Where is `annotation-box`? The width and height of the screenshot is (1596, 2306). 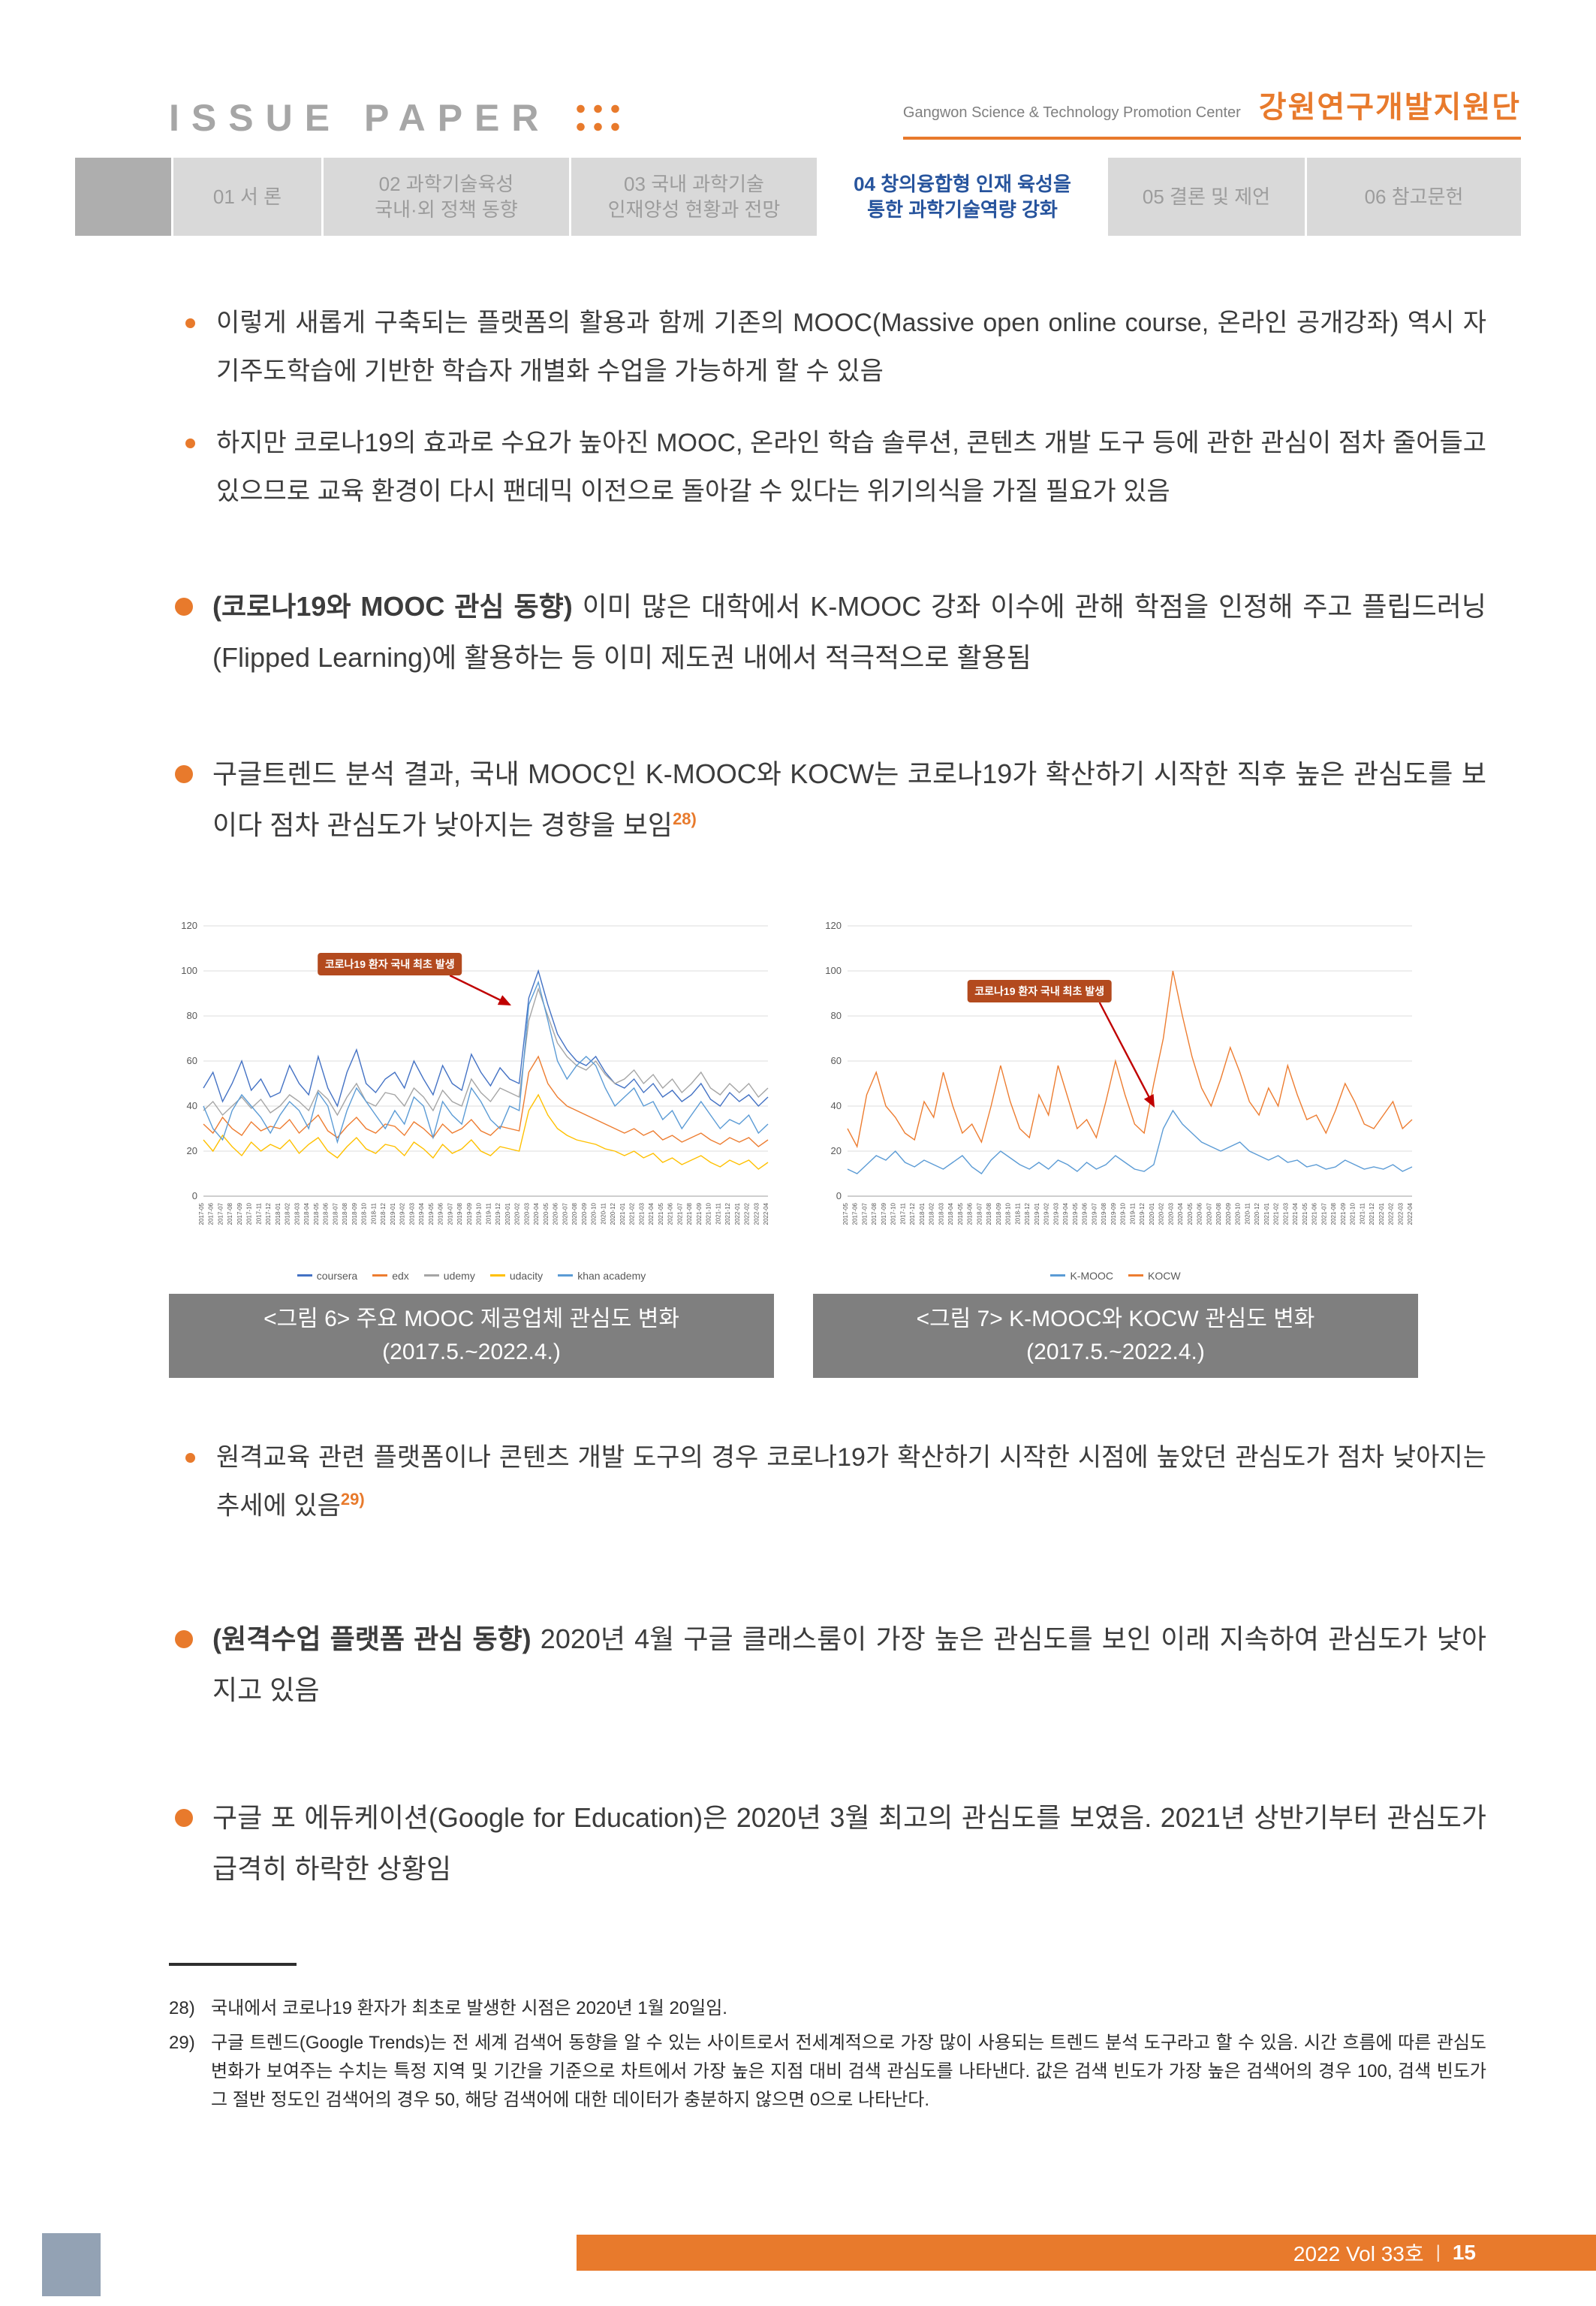 annotation-box is located at coordinates (1039, 990).